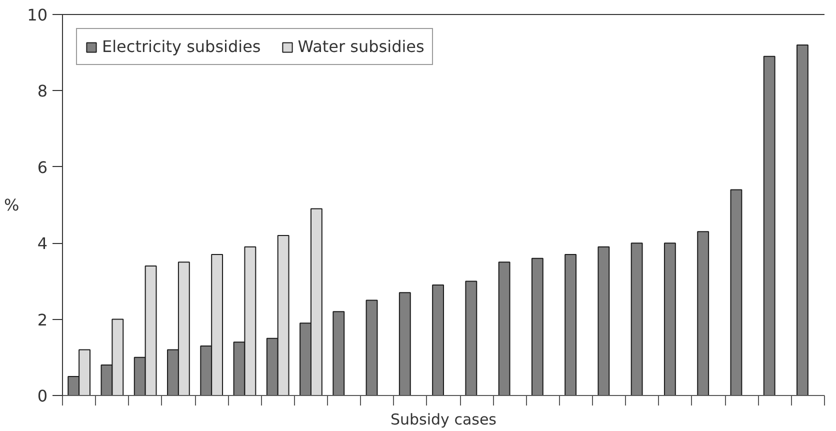 This screenshot has width=836, height=431. What do you see at coordinates (181, 46) in the screenshot?
I see `legend-label: Electricity subsidies` at bounding box center [181, 46].